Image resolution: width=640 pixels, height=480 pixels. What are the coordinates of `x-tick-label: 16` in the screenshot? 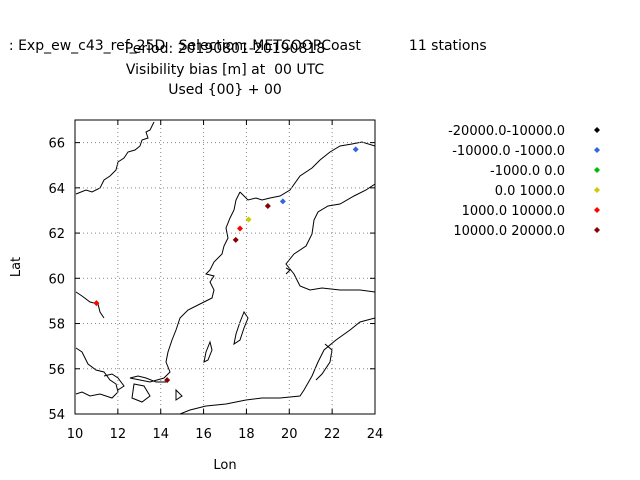 It's located at (203, 434).